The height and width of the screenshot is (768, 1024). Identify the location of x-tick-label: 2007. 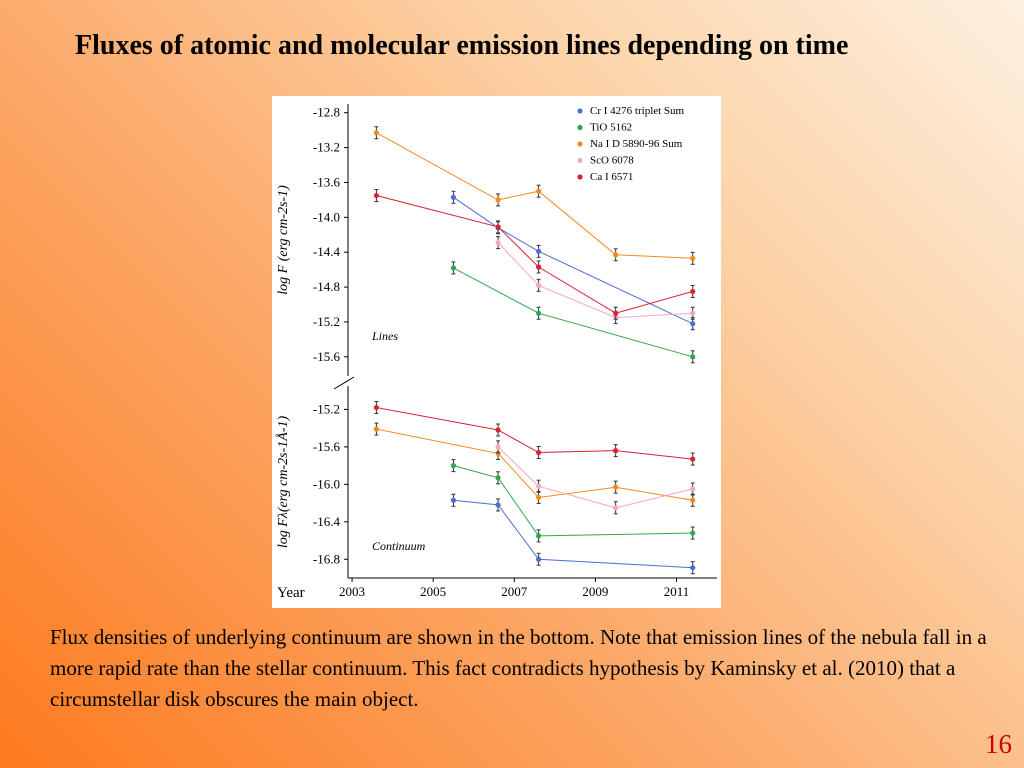
(514, 591).